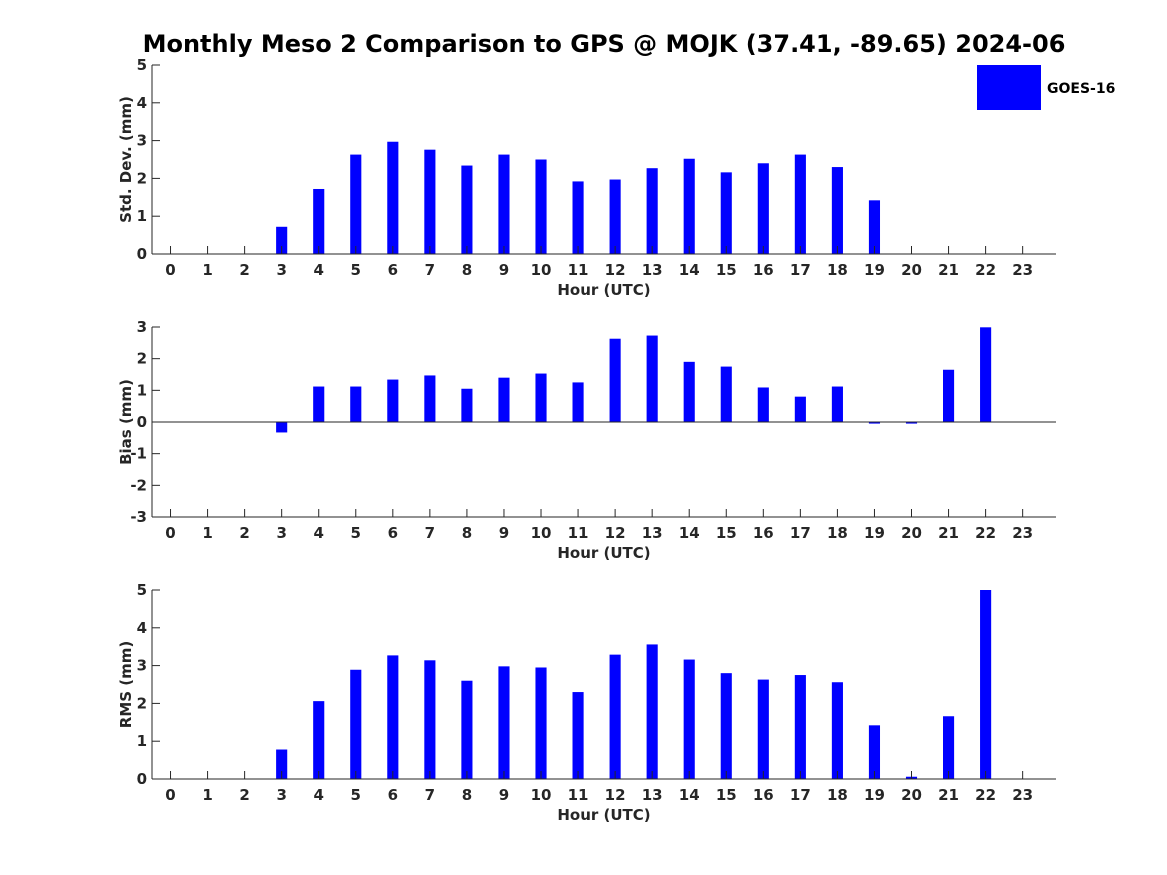 The image size is (1167, 875). I want to click on x-tick-label-rms-11: 11, so click(578, 795).